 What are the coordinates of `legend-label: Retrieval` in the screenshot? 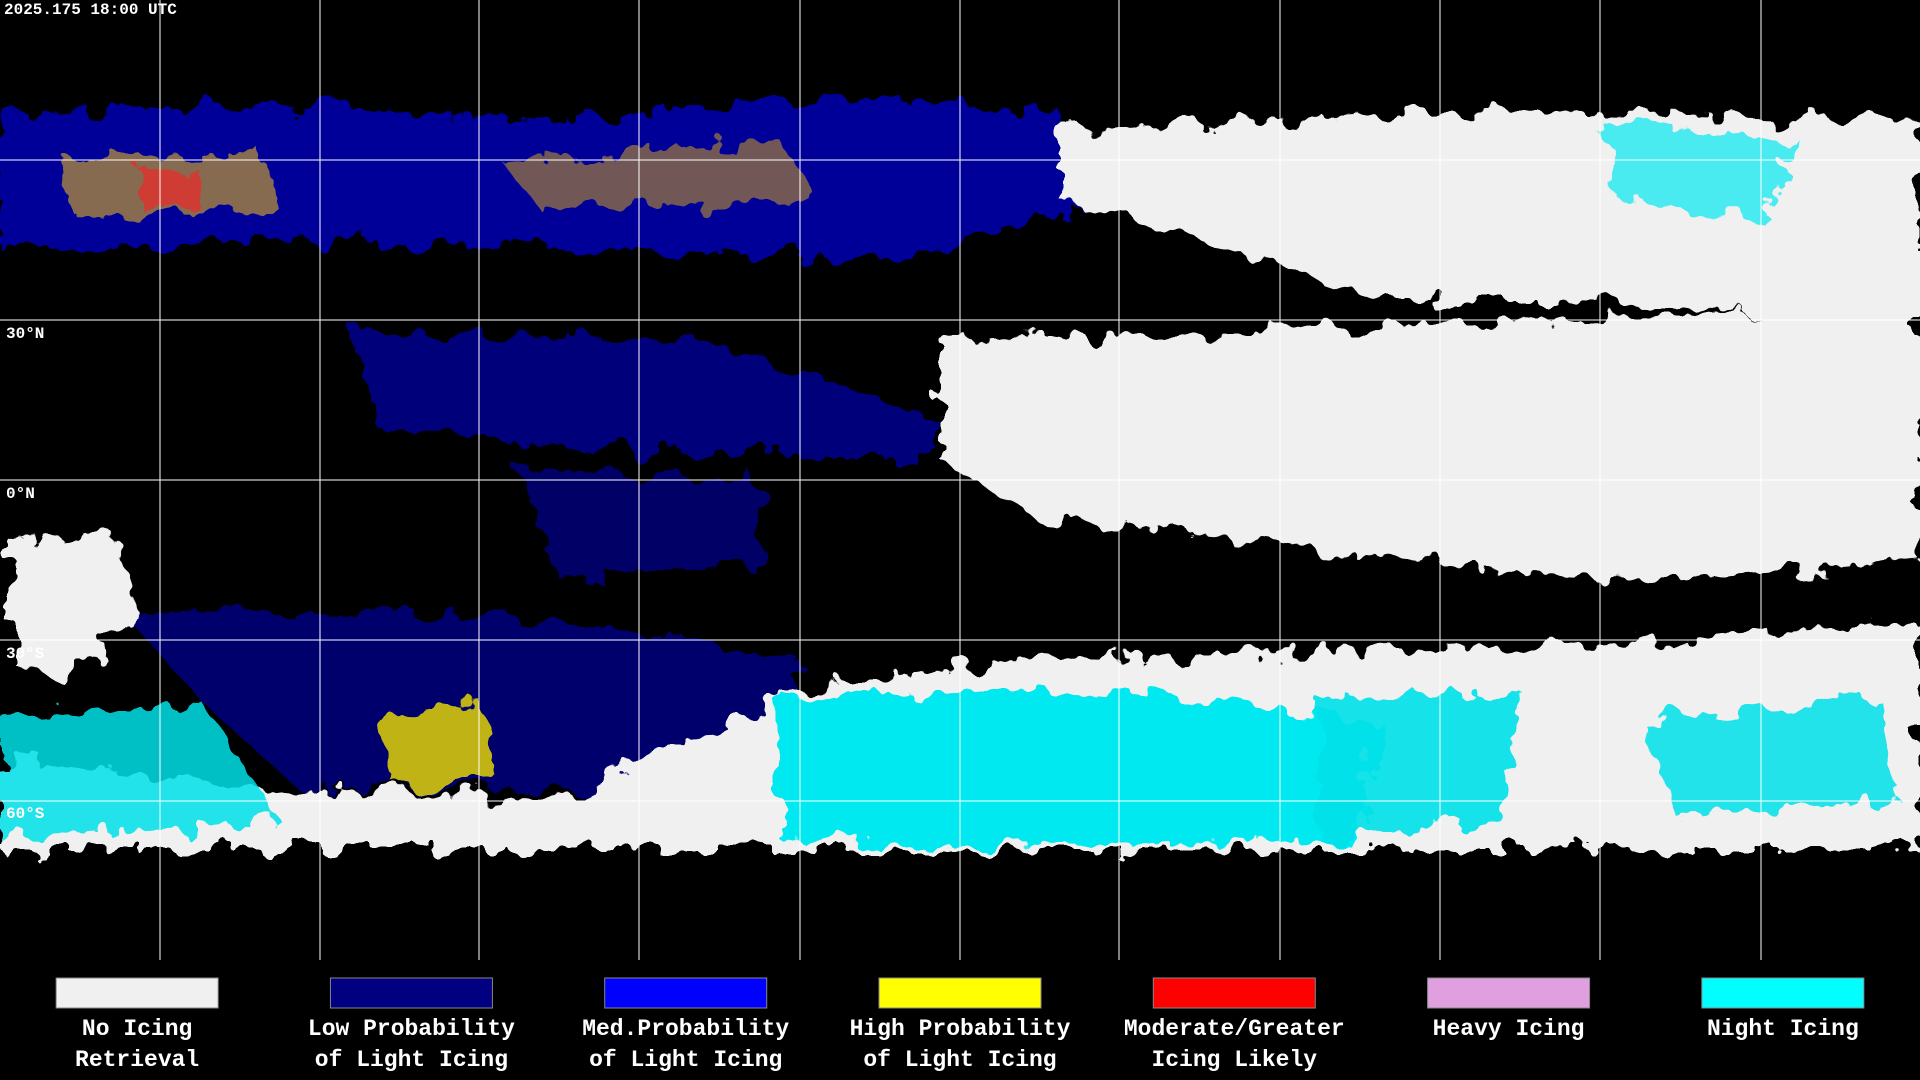 It's located at (137, 1060).